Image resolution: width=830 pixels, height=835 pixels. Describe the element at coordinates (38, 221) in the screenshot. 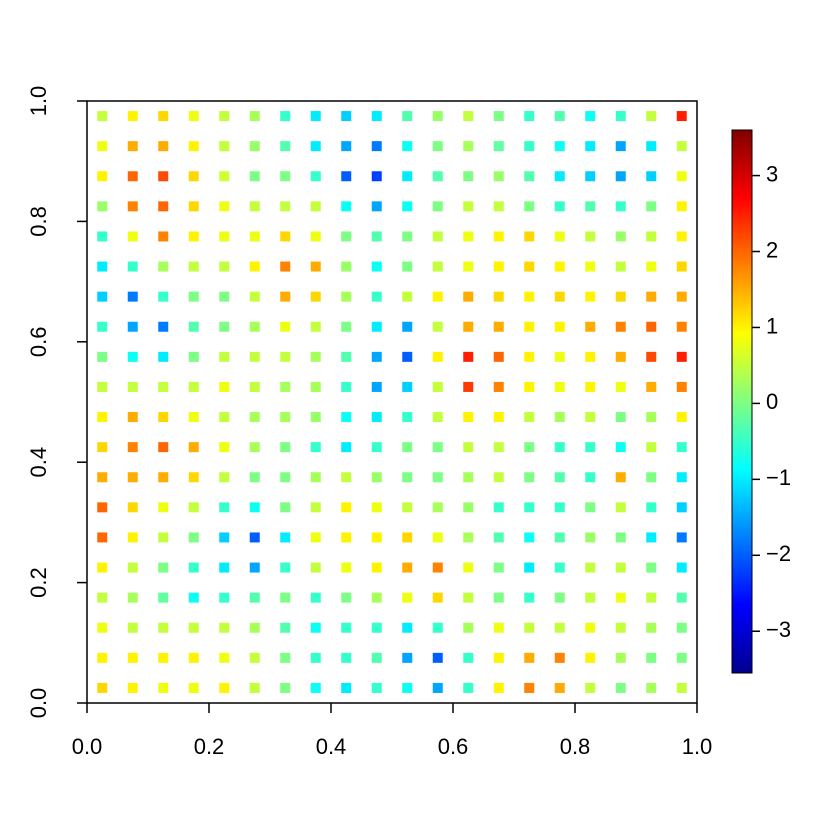

I see `y-tick-label: 0.8` at that location.